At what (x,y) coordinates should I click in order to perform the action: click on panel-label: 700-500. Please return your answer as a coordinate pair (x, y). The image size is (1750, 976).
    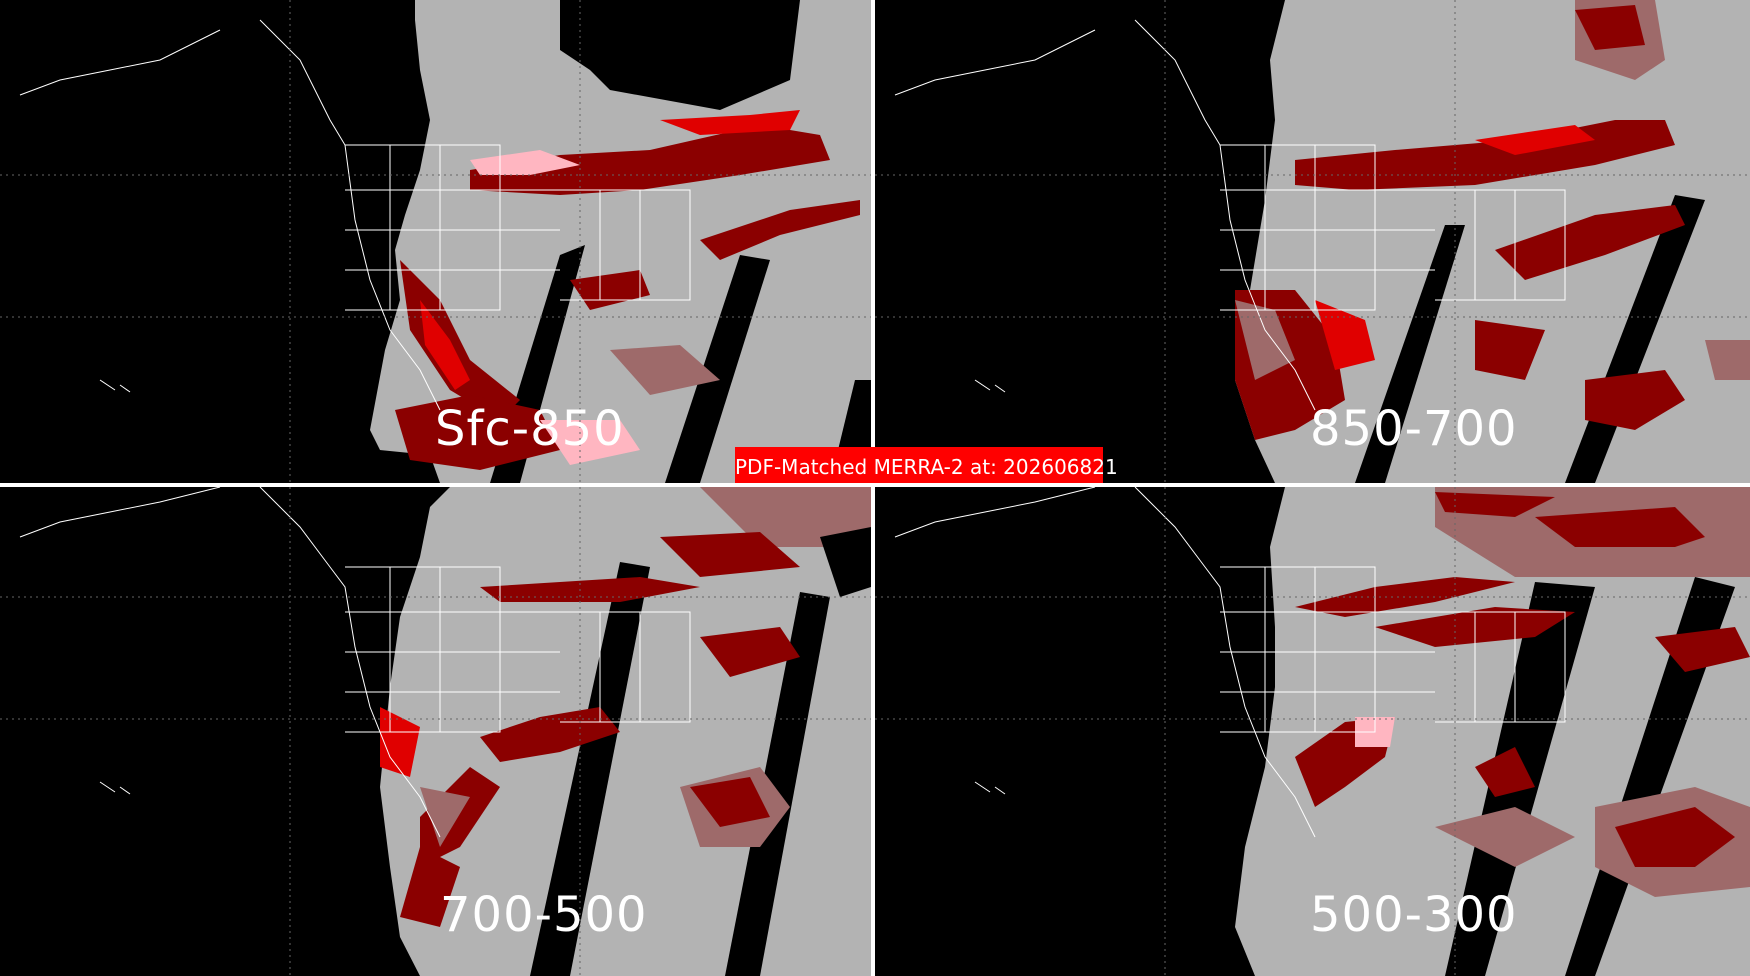
    Looking at the image, I should click on (544, 915).